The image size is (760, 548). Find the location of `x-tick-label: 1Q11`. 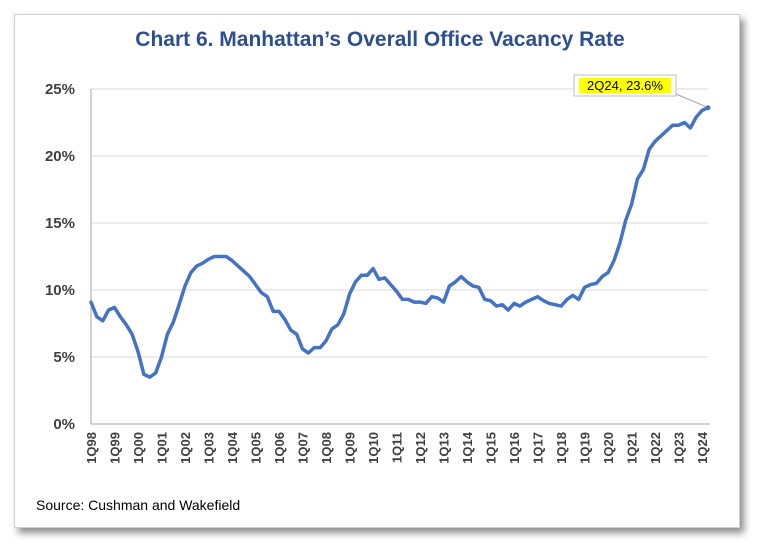

x-tick-label: 1Q11 is located at coordinates (397, 447).